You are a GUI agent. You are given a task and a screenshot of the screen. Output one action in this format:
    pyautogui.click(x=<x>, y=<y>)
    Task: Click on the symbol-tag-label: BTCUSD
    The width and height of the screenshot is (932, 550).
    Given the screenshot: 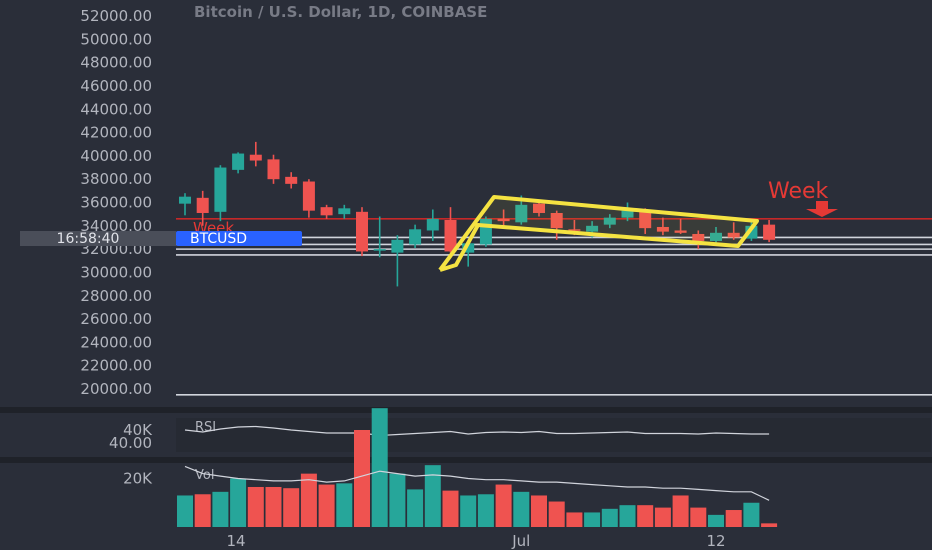 What is the action you would take?
    pyautogui.click(x=218, y=239)
    